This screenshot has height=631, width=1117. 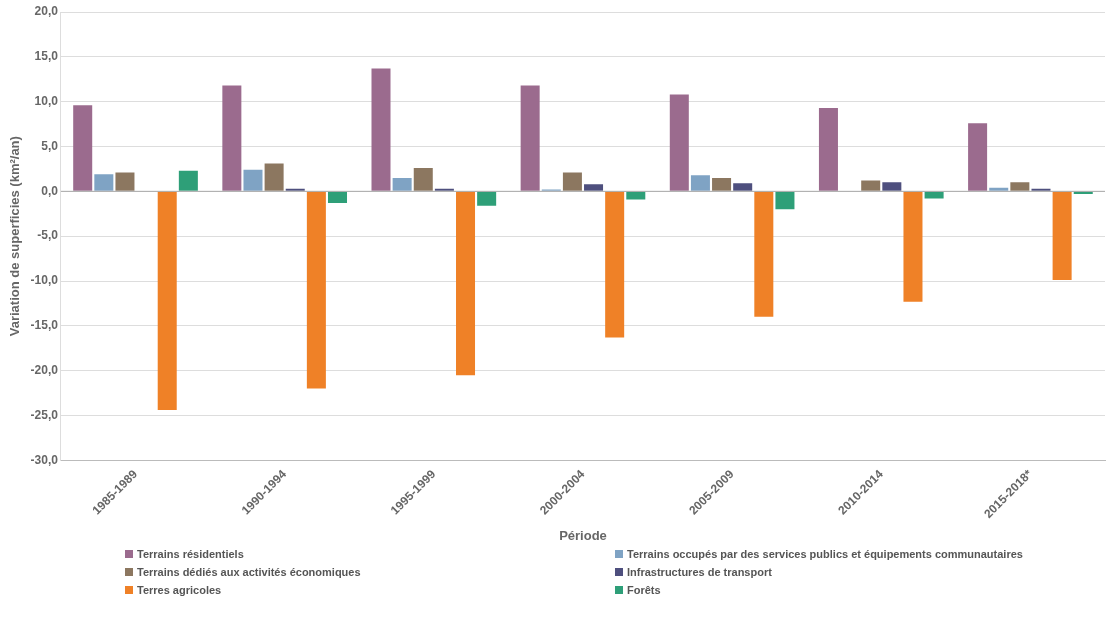 What do you see at coordinates (50, 190) in the screenshot?
I see `y-tick-label: 0,0` at bounding box center [50, 190].